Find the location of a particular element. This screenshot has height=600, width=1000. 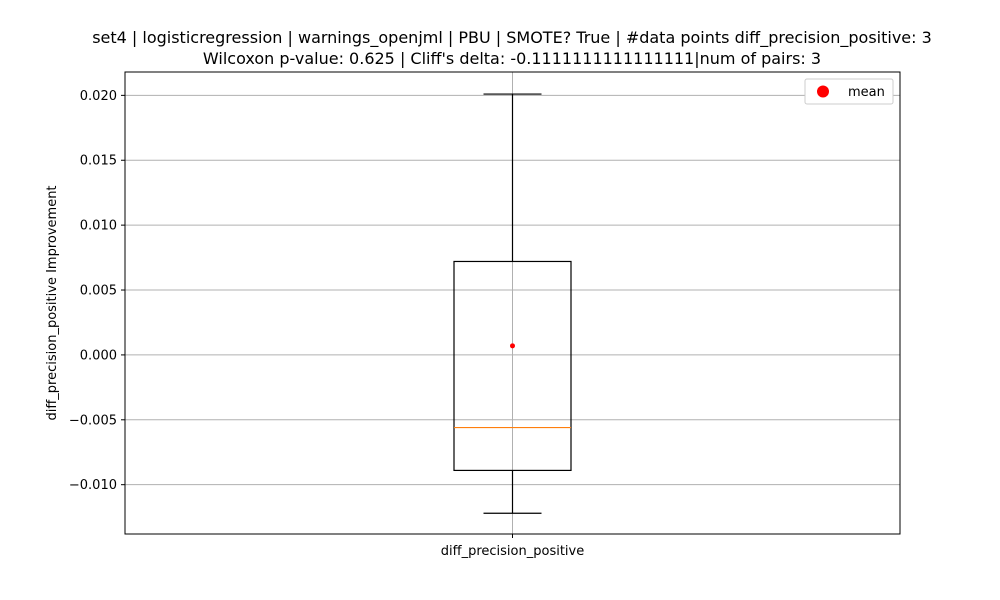

y-tick-label: 0.005 is located at coordinates (98, 291).